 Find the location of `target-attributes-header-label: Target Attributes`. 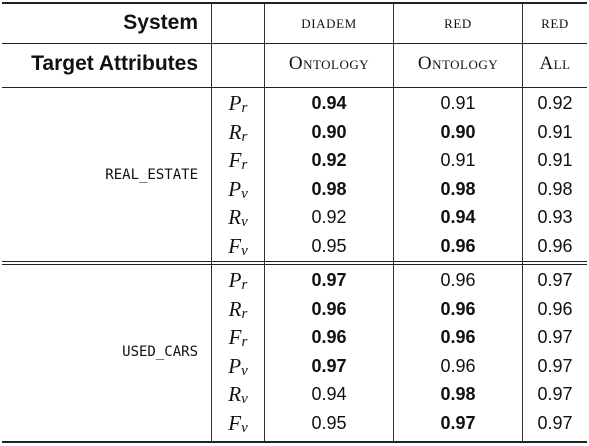

target-attributes-header-label: Target Attributes is located at coordinates (114, 63).